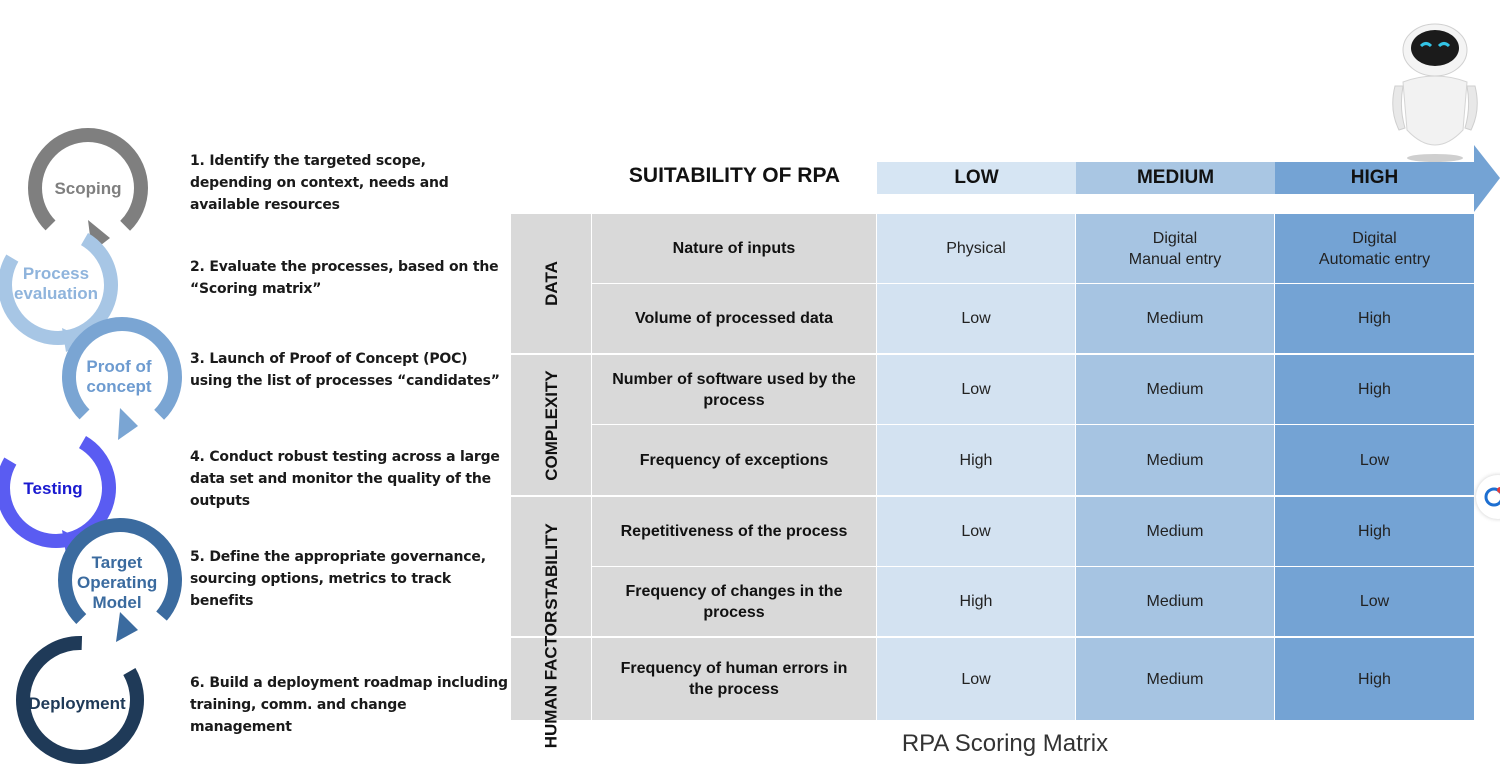  Describe the element at coordinates (1435, 92) in the screenshot. I see `robot-illustration` at that location.